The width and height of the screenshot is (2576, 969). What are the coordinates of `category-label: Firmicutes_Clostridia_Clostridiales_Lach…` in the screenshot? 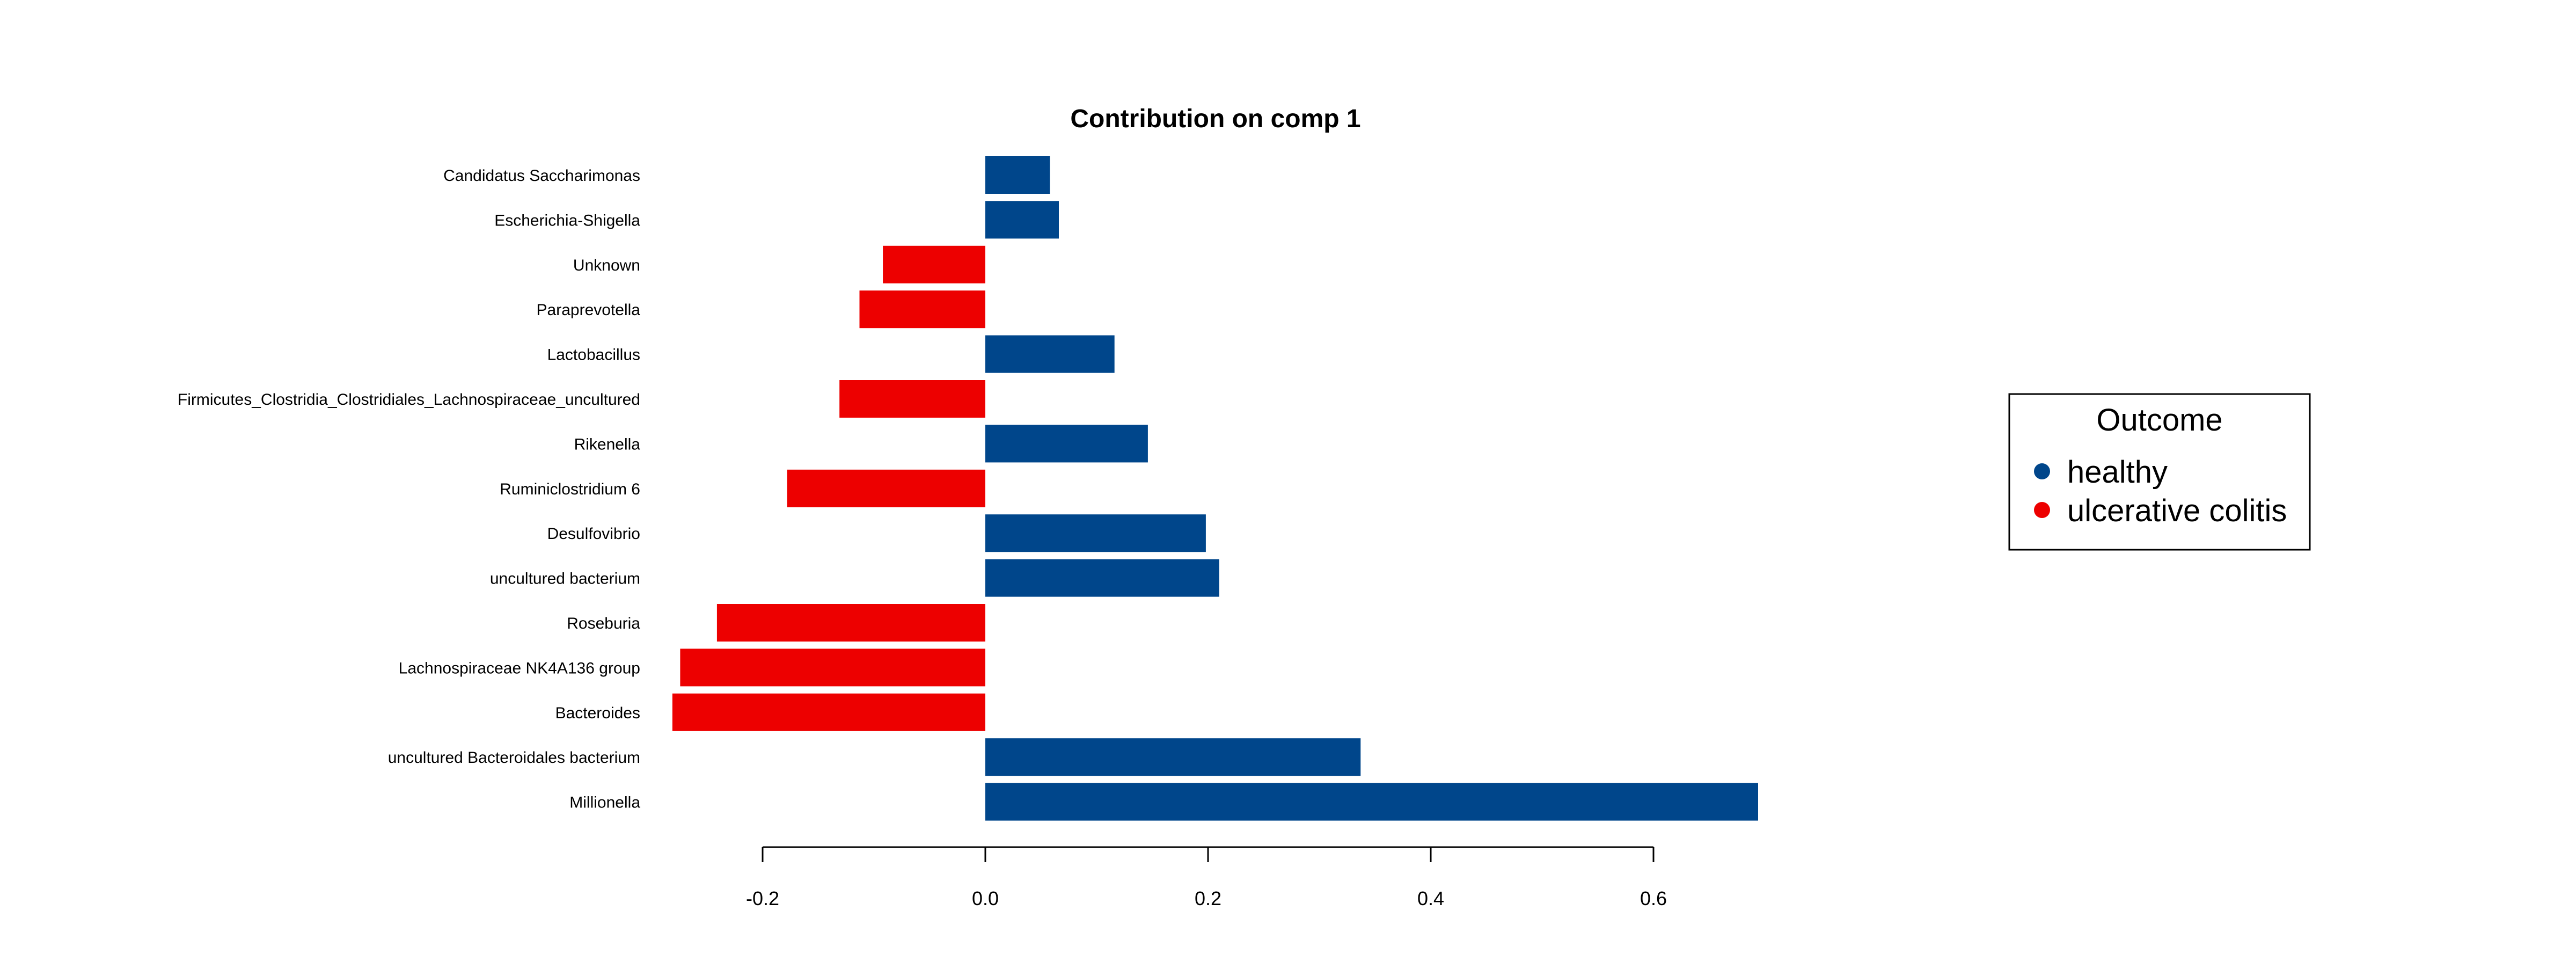 It's located at (409, 400).